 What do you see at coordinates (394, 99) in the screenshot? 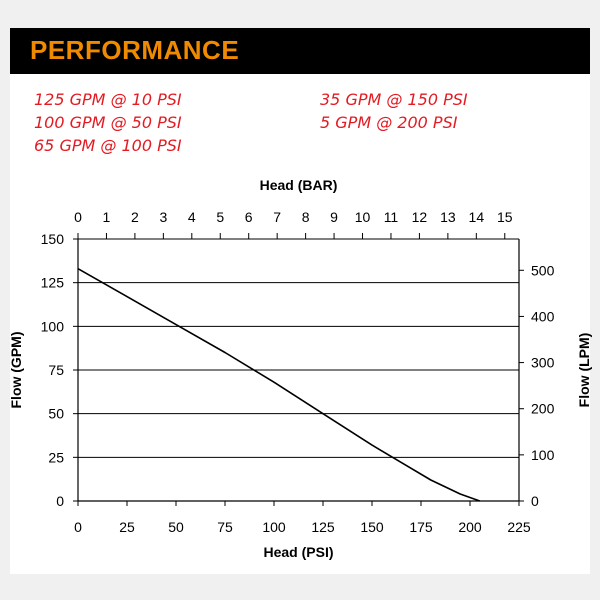
I see `rating-item: 35 GPM @ 150 PSI` at bounding box center [394, 99].